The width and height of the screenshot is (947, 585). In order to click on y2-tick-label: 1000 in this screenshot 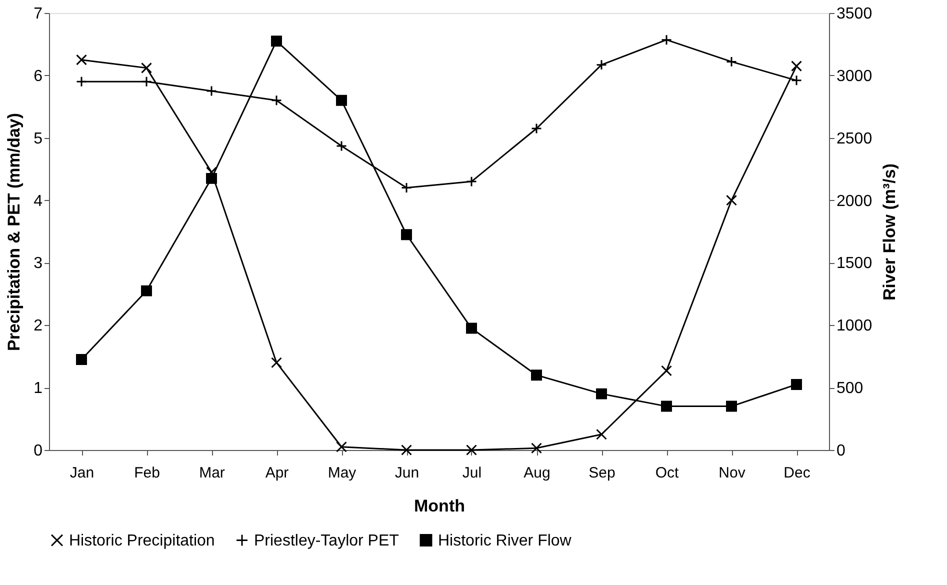, I will do `click(854, 326)`.